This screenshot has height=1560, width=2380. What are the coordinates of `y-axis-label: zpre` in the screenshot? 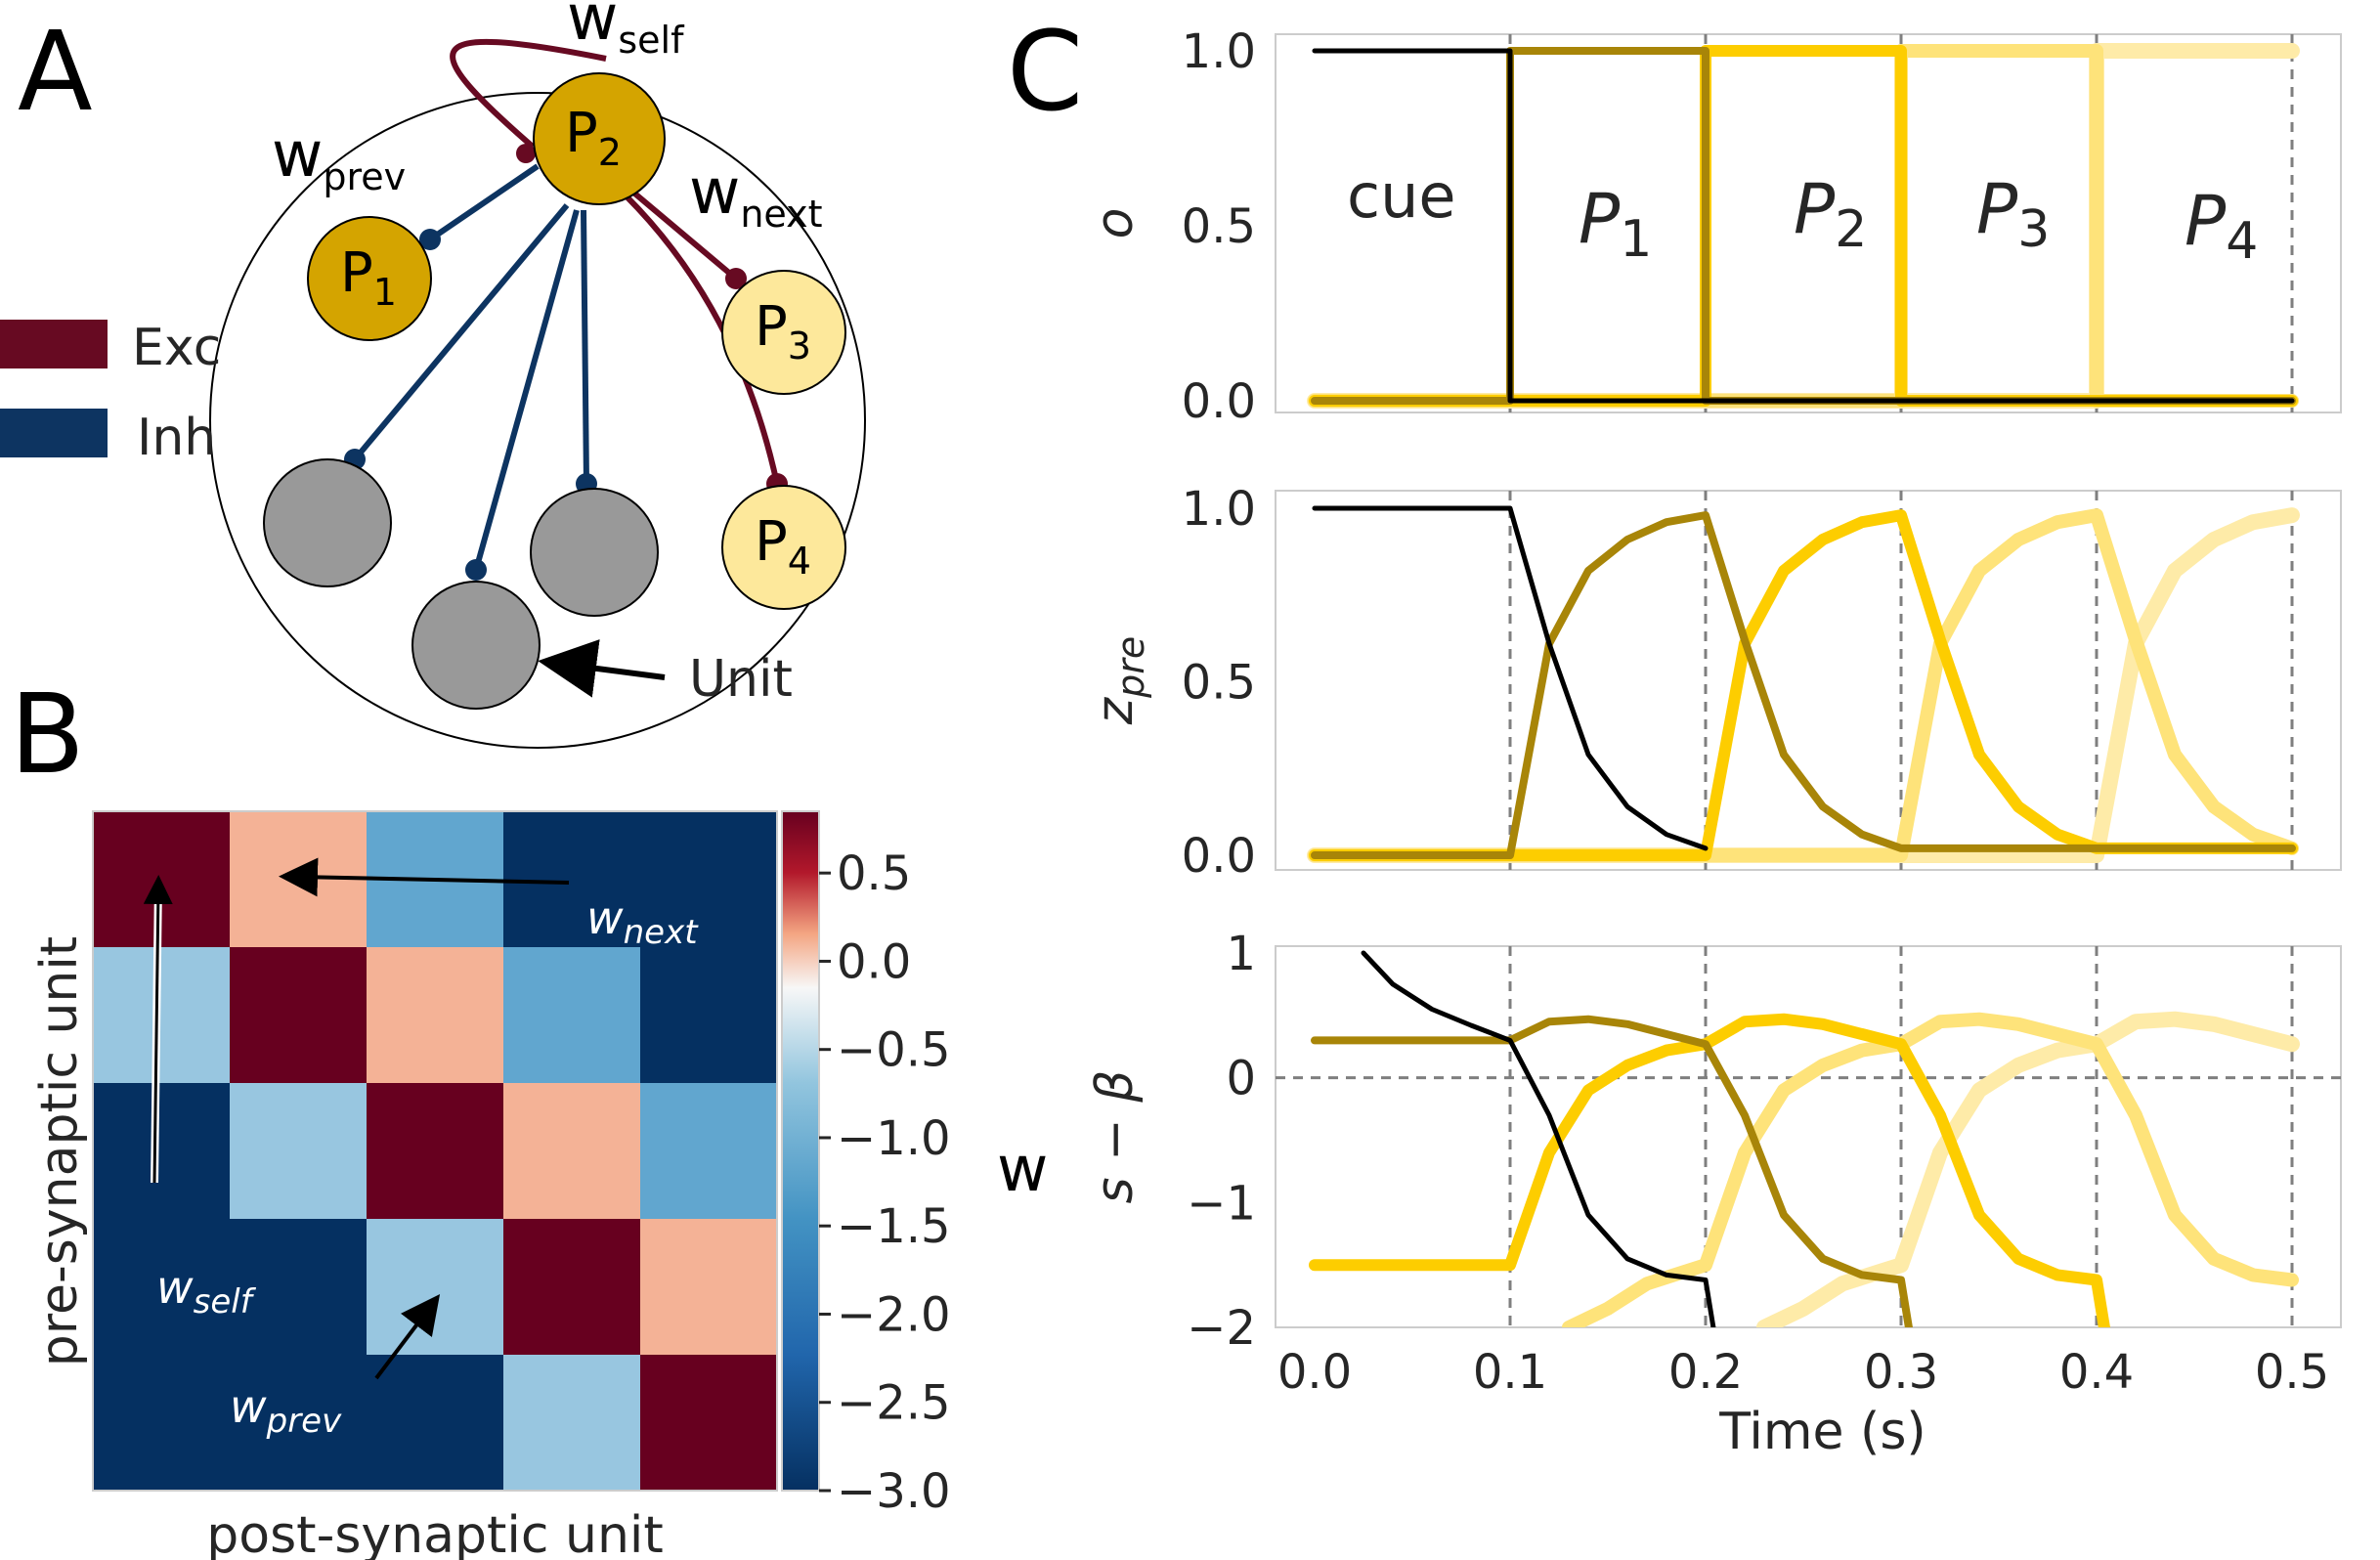 It's located at (1119, 680).